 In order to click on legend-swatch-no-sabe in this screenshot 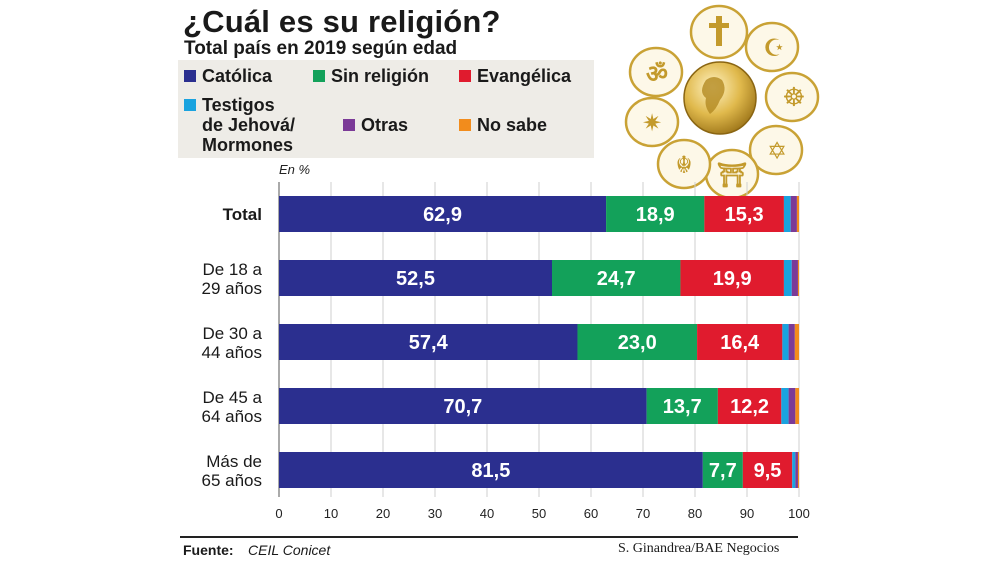, I will do `click(465, 125)`.